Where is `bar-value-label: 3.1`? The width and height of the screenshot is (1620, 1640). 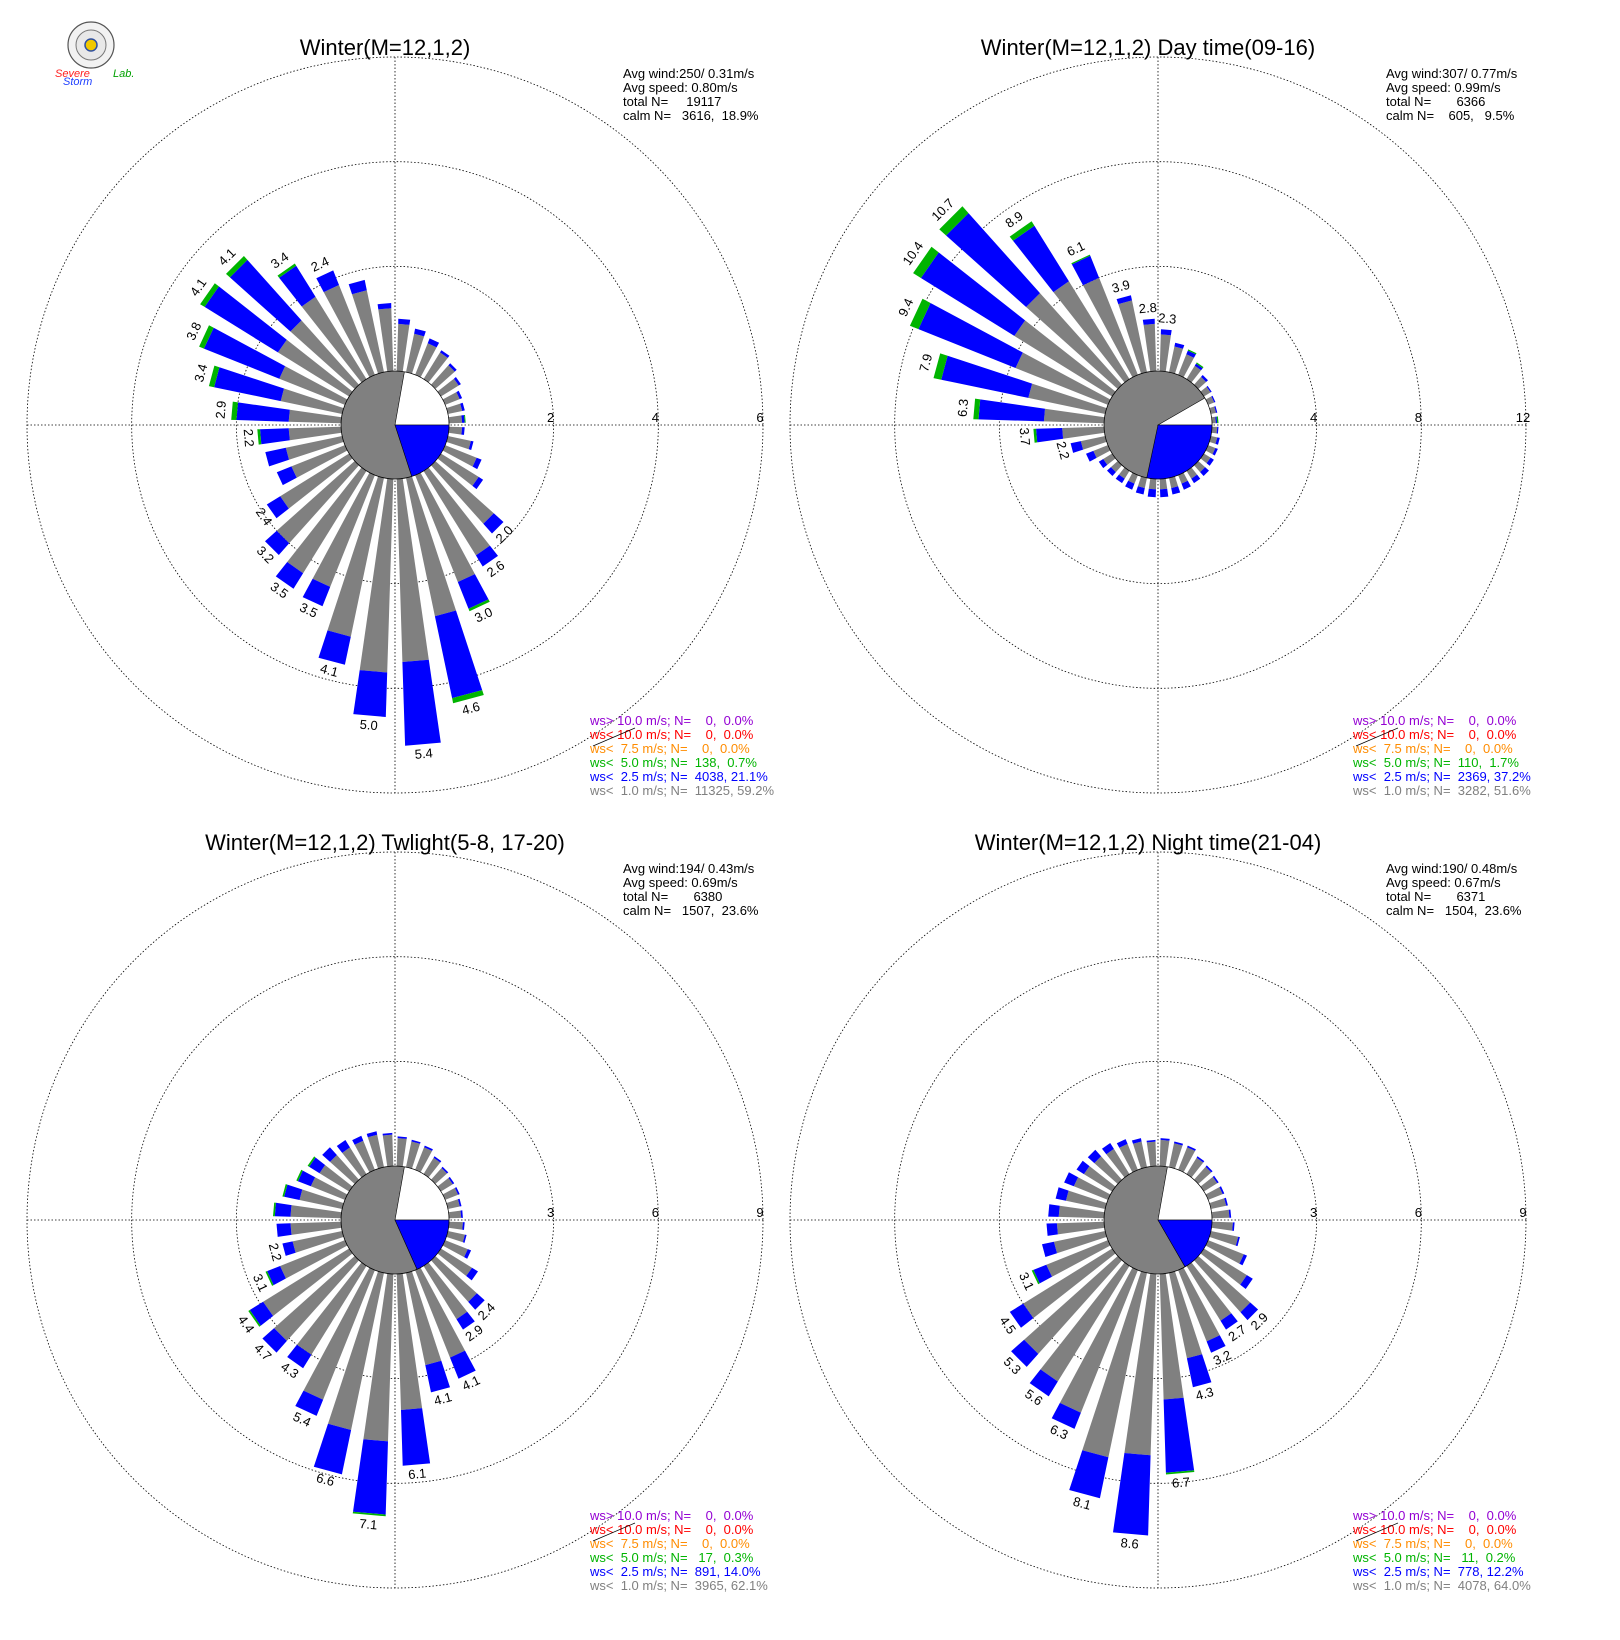 bar-value-label: 3.1 is located at coordinates (260, 1282).